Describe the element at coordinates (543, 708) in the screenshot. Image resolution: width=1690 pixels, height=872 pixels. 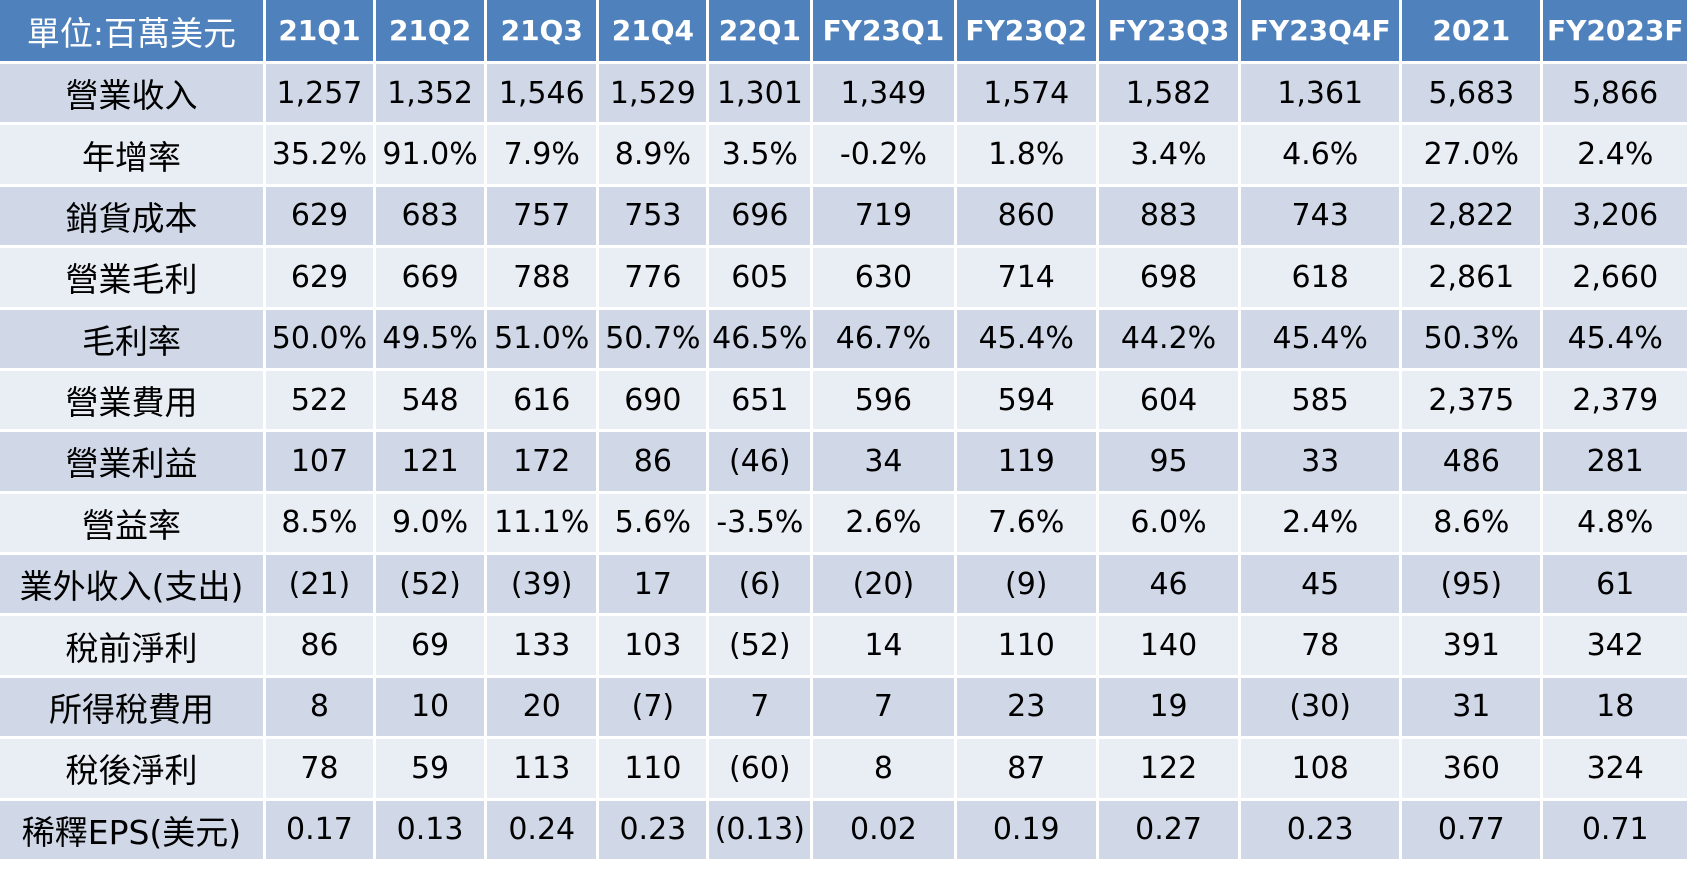
I see `table-cell: 20` at that location.